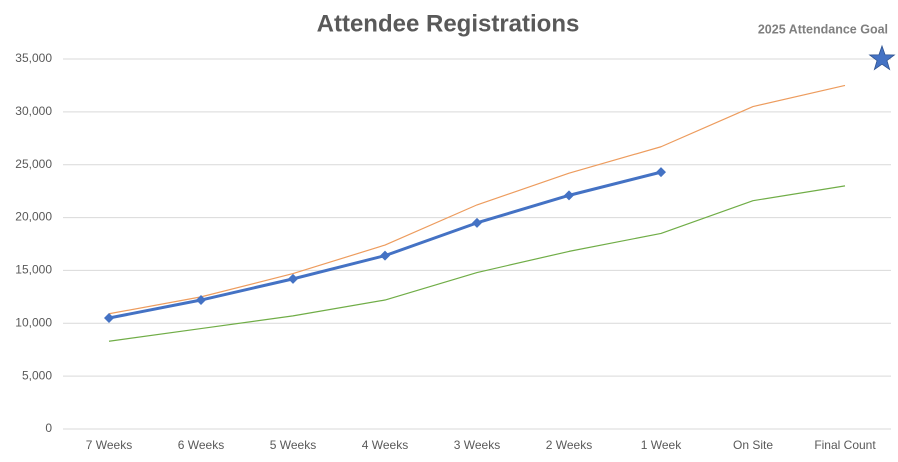  Describe the element at coordinates (33, 322) in the screenshot. I see `y-tick-label: 10,000` at that location.